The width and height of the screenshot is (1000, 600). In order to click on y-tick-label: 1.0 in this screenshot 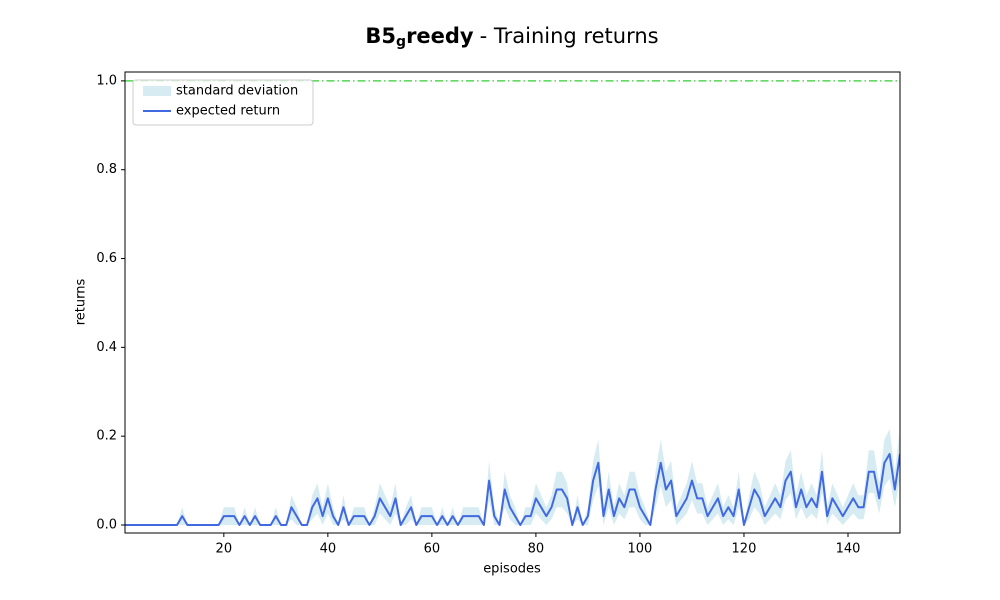, I will do `click(106, 80)`.